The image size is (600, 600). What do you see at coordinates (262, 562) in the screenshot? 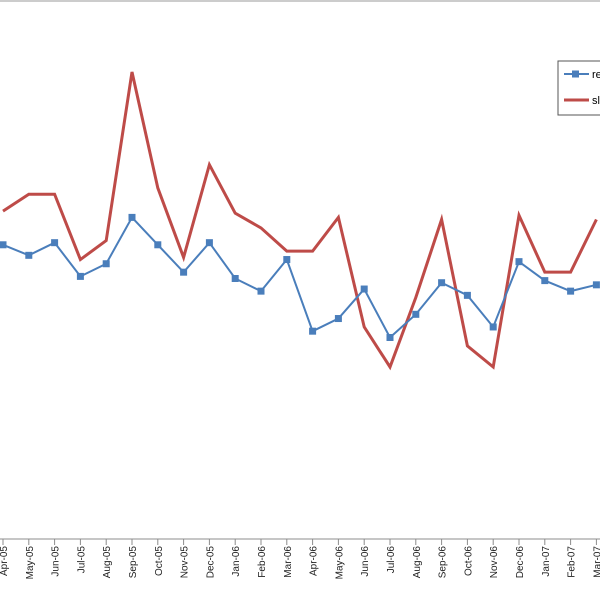
I see `x-tick-label: Feb-06` at bounding box center [262, 562].